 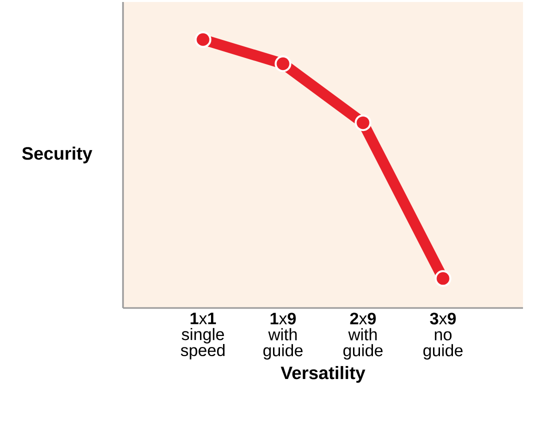 I want to click on y-axis-title: Security, so click(x=57, y=155).